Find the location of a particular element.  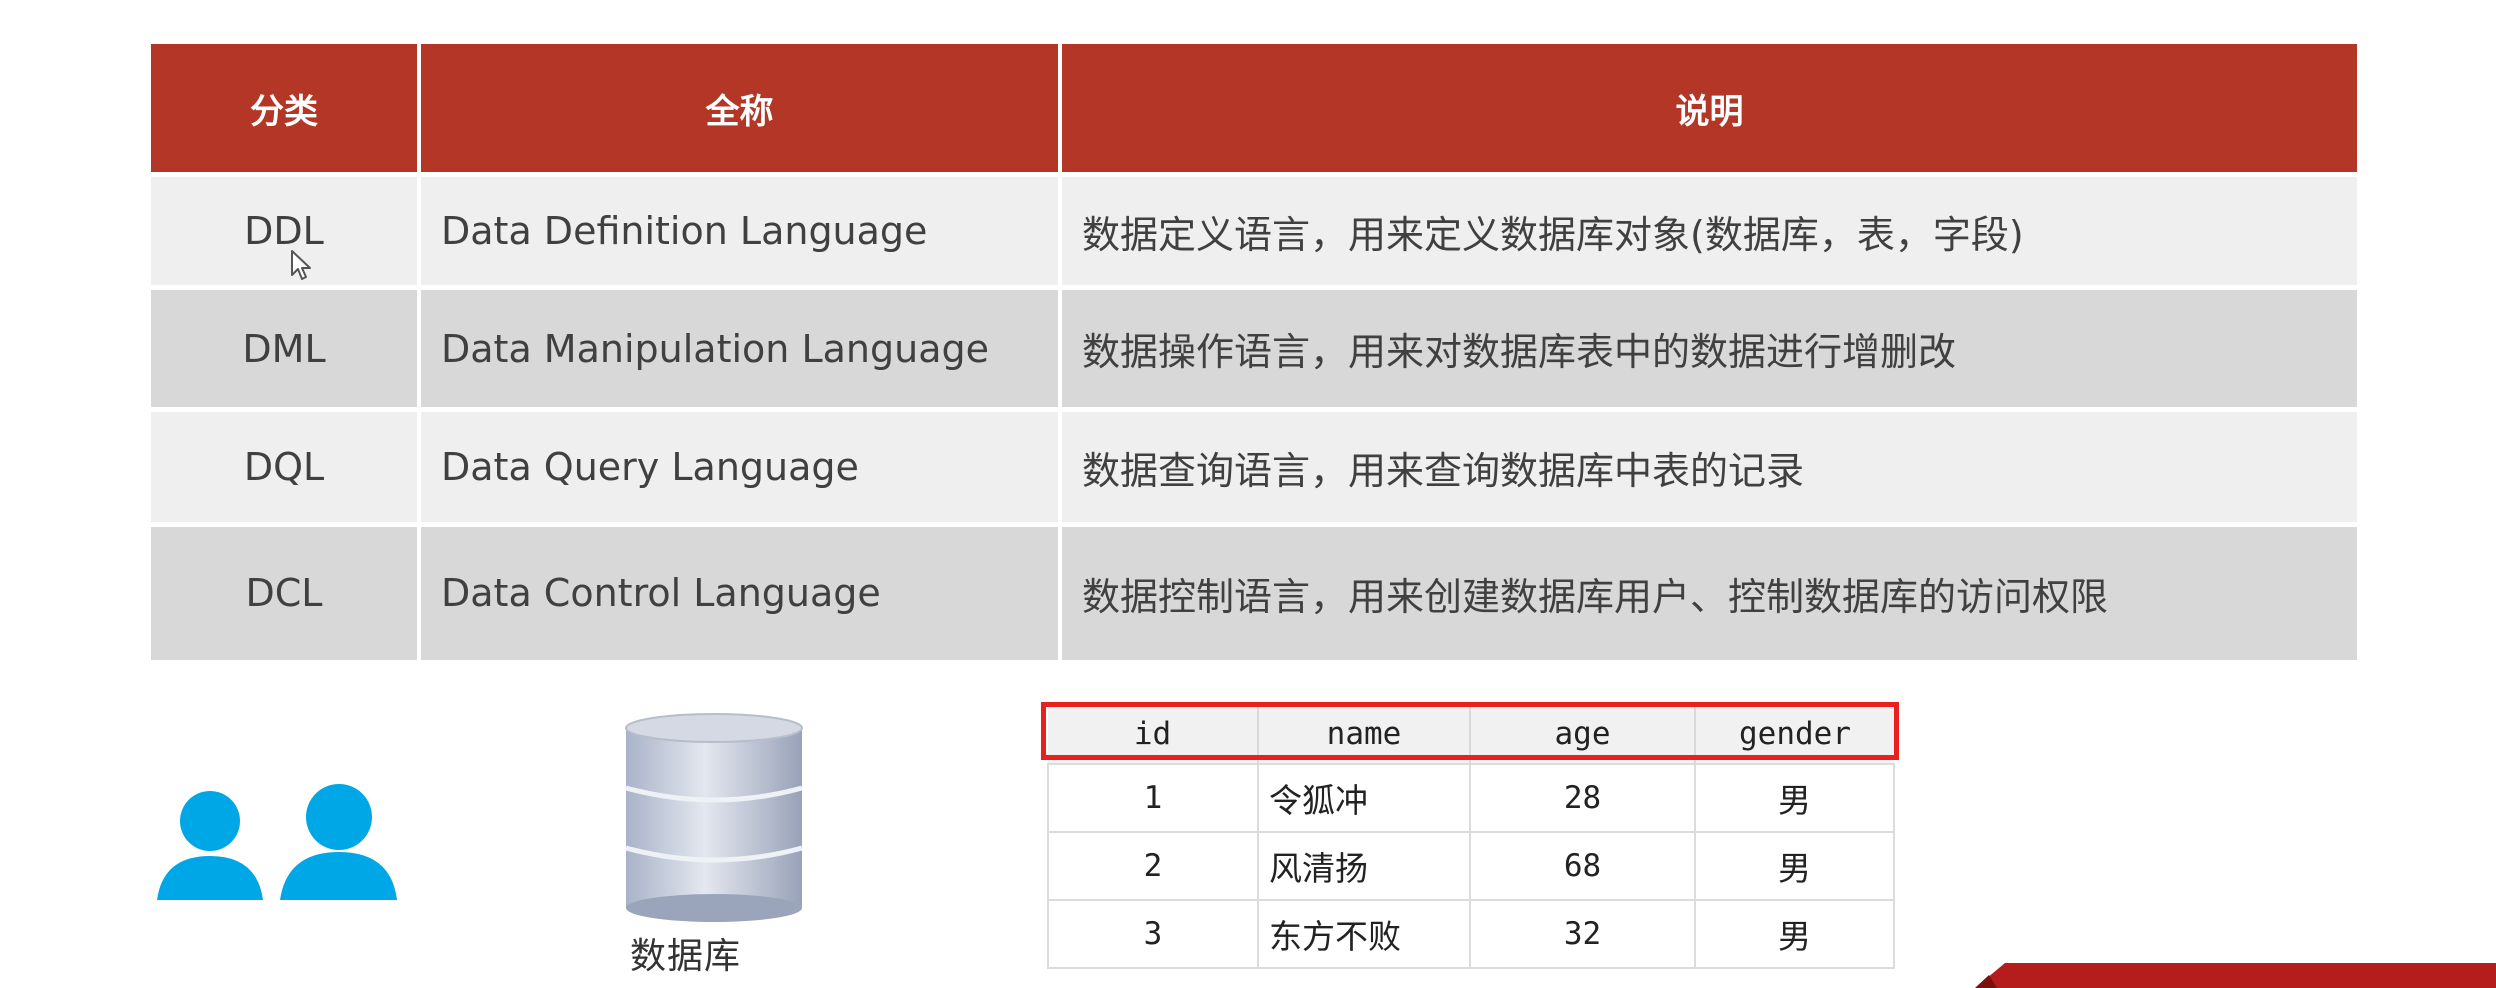

cell-id: 2 is located at coordinates (1153, 866).